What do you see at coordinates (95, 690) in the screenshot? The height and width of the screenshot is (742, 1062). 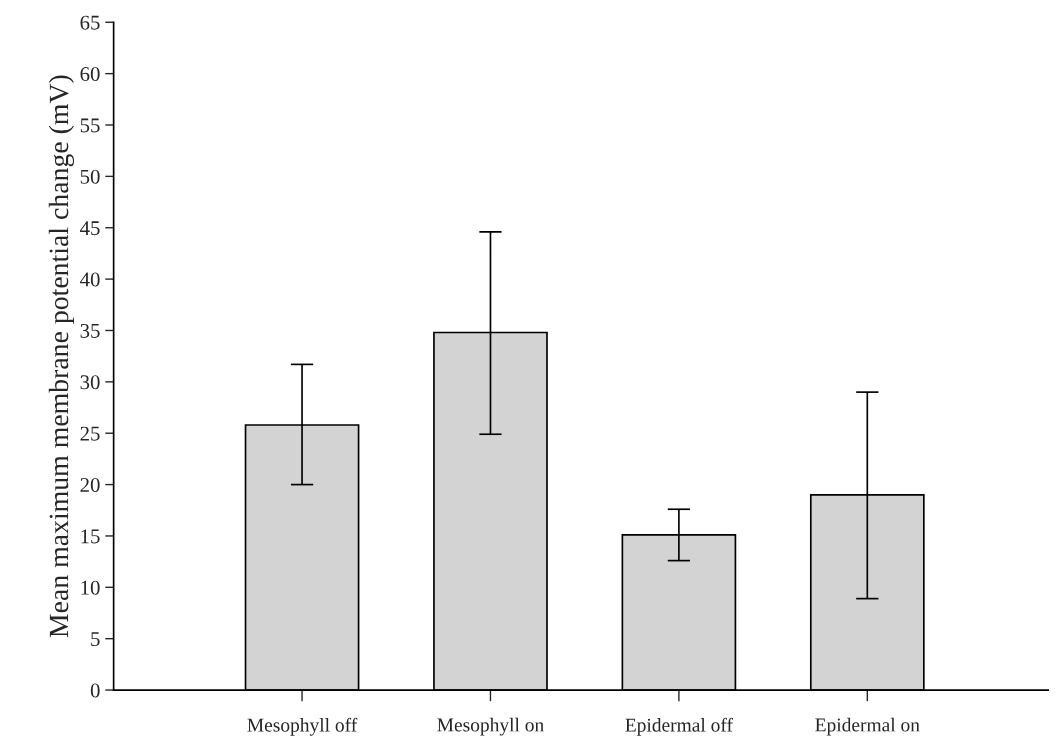 I see `y-tick-label: 0` at bounding box center [95, 690].